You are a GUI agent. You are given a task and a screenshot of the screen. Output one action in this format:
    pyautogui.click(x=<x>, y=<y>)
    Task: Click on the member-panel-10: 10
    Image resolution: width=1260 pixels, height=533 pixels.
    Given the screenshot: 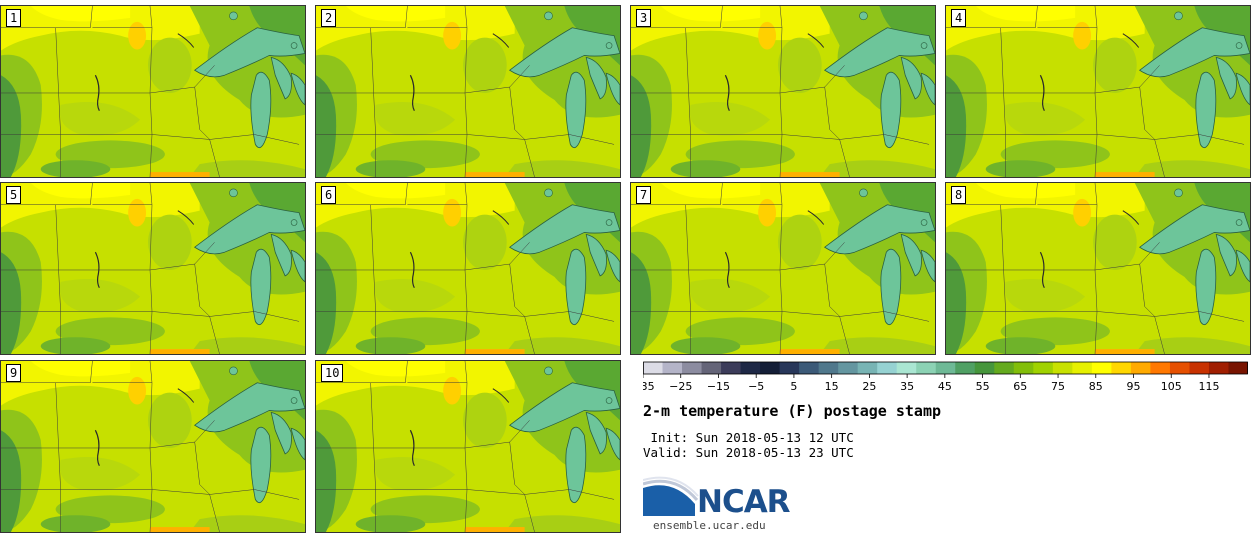 What is the action you would take?
    pyautogui.click(x=468, y=446)
    